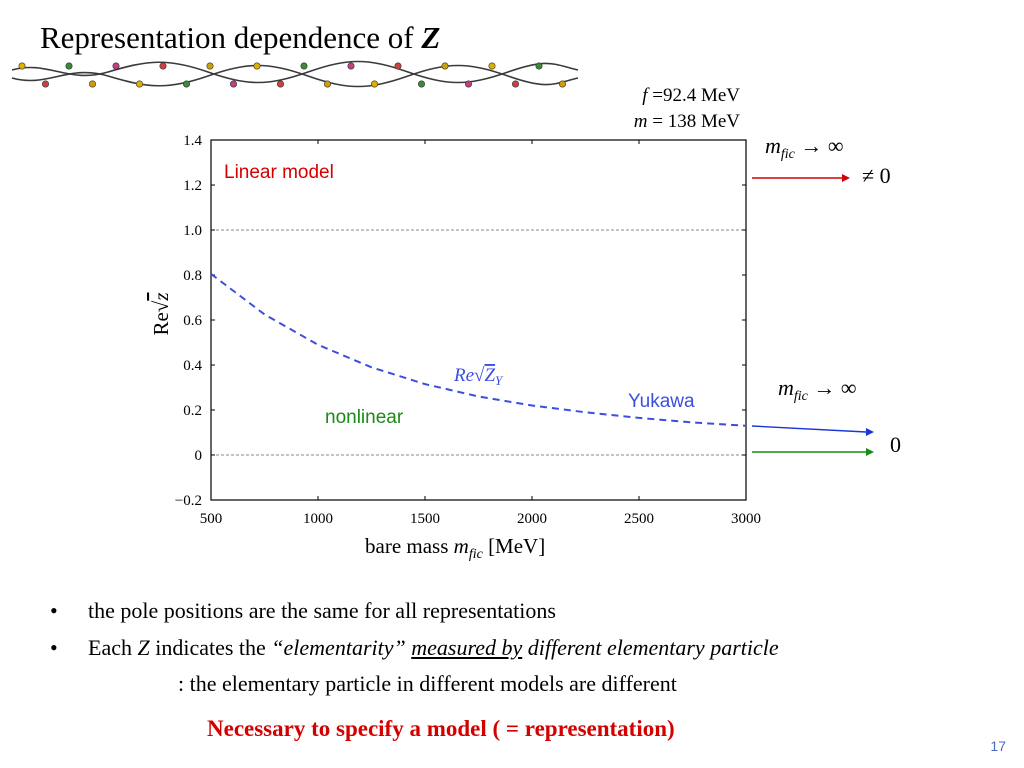 The height and width of the screenshot is (768, 1024). Describe the element at coordinates (895, 444) in the screenshot. I see `lower-limit-value: 0` at that location.